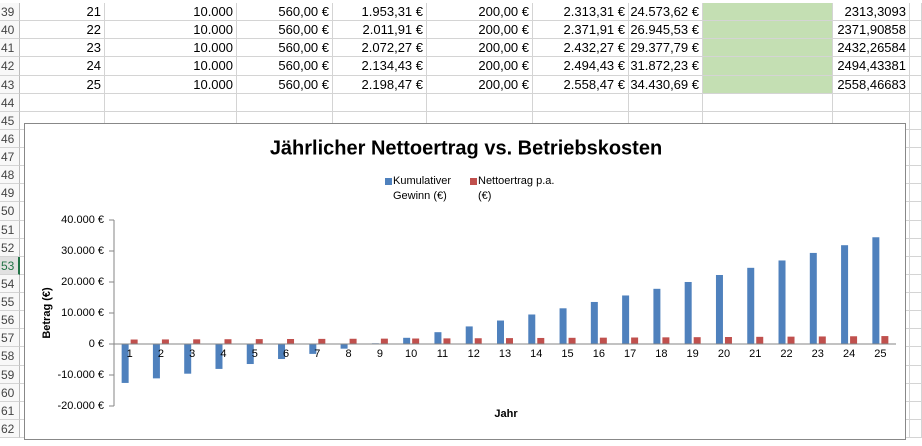  Describe the element at coordinates (62, 84) in the screenshot. I see `cell: 25` at that location.